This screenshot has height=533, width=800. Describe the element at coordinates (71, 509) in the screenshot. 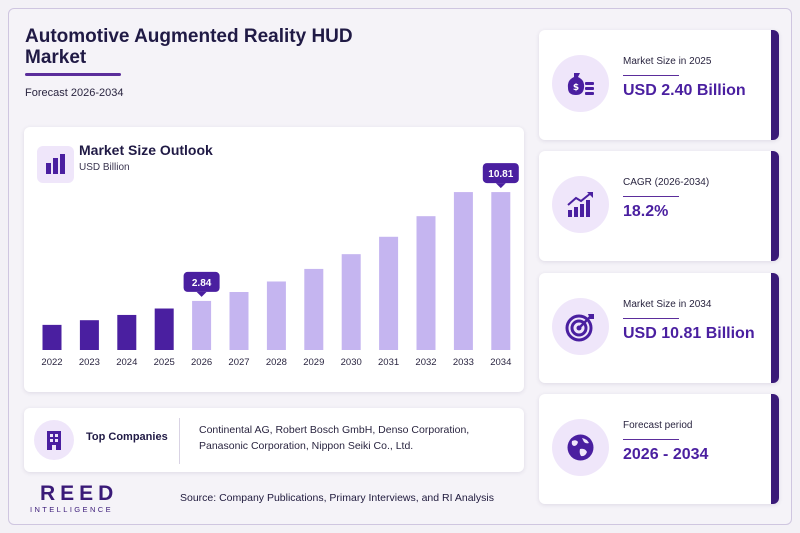

I see `brand-logo-subtitle: INTELLIGENCE` at that location.